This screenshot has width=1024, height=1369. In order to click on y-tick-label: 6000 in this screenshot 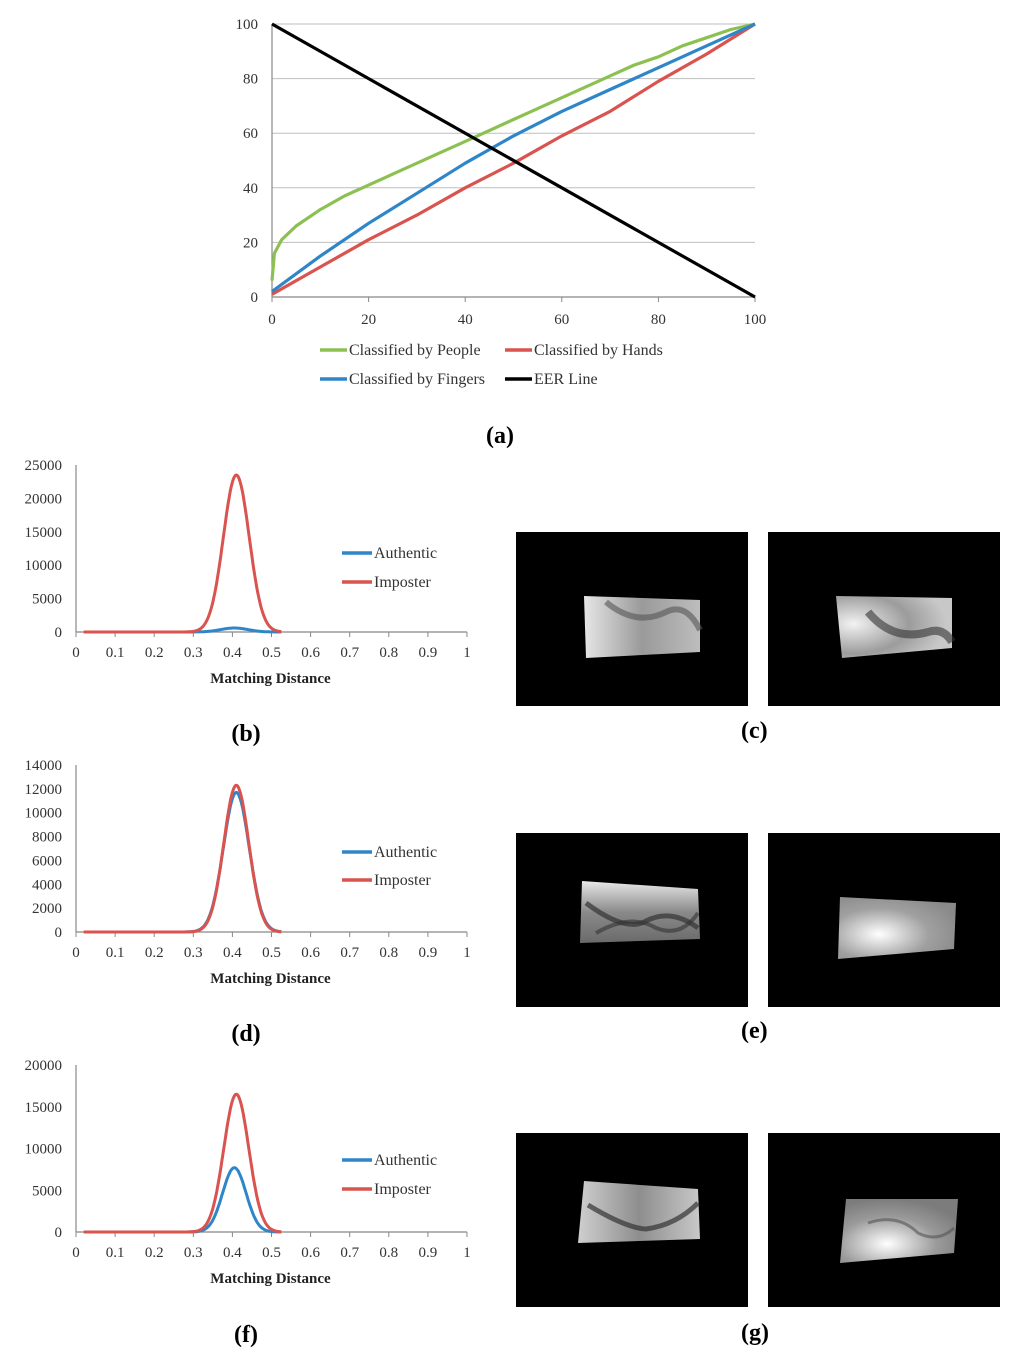, I will do `click(47, 861)`.